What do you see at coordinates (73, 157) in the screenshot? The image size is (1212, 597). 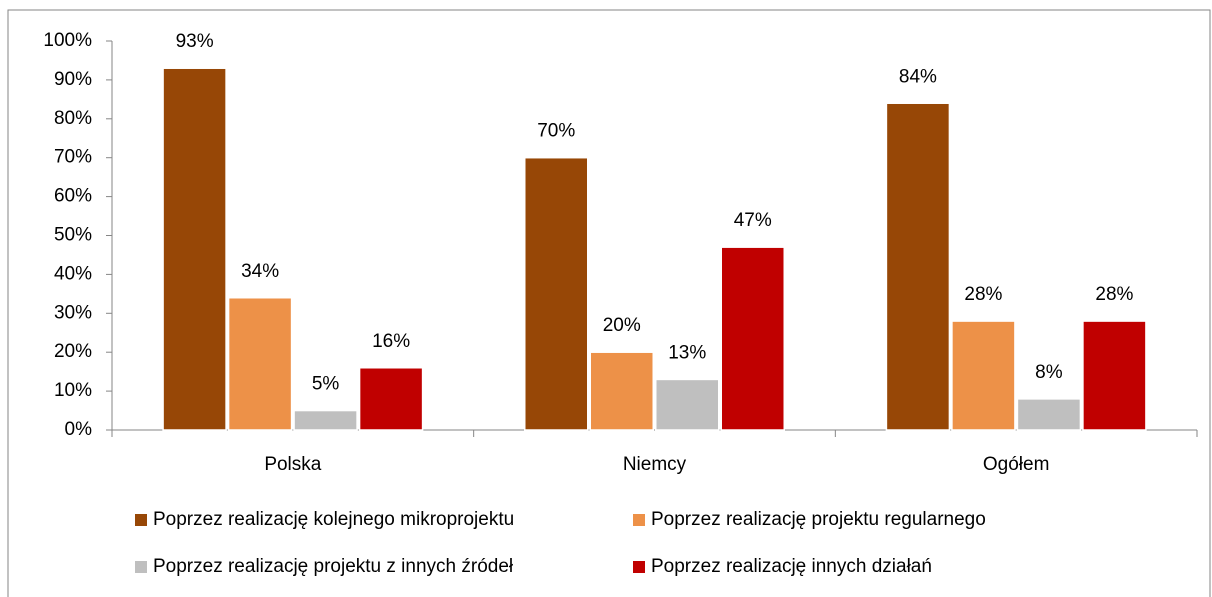 I see `y-tick-label: 70%` at bounding box center [73, 157].